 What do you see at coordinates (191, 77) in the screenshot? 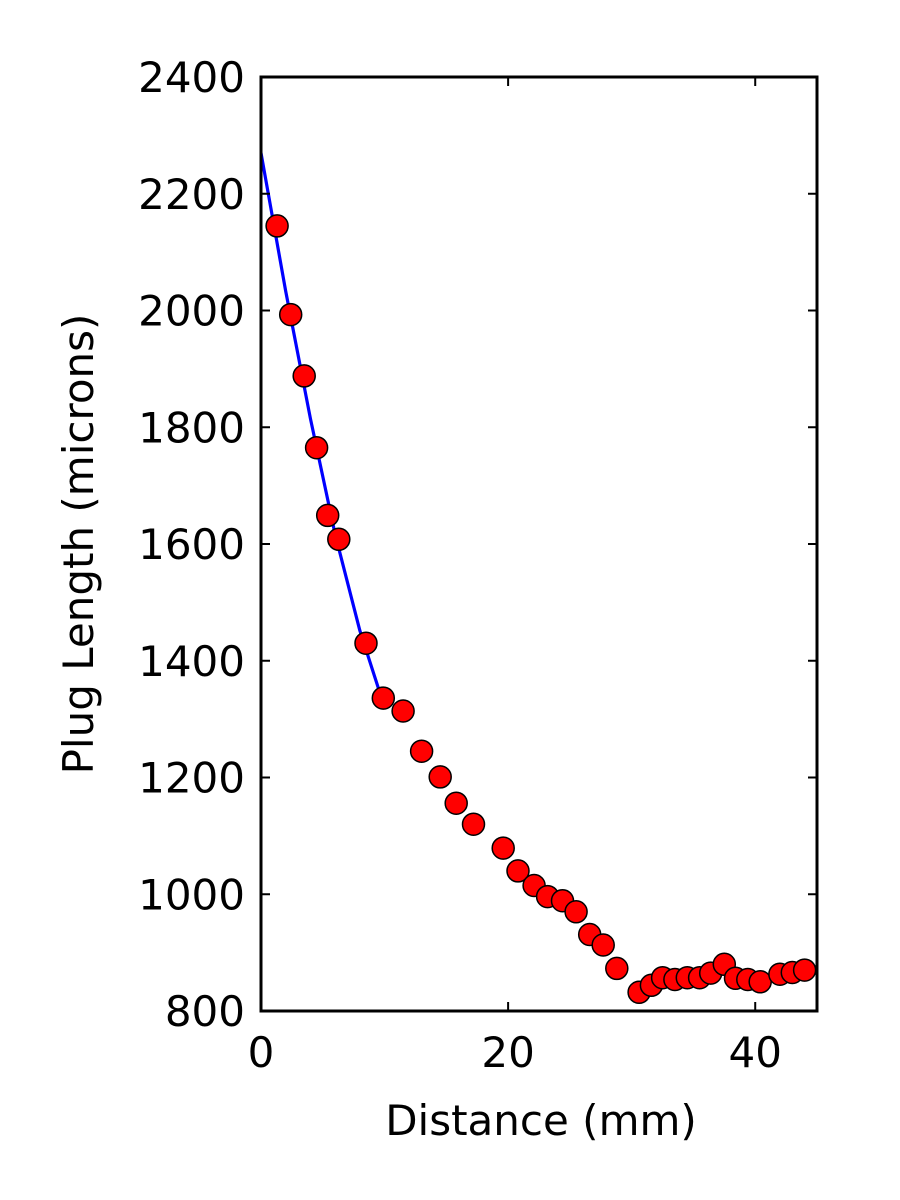
I see `y-tick-label: 2400` at bounding box center [191, 77].